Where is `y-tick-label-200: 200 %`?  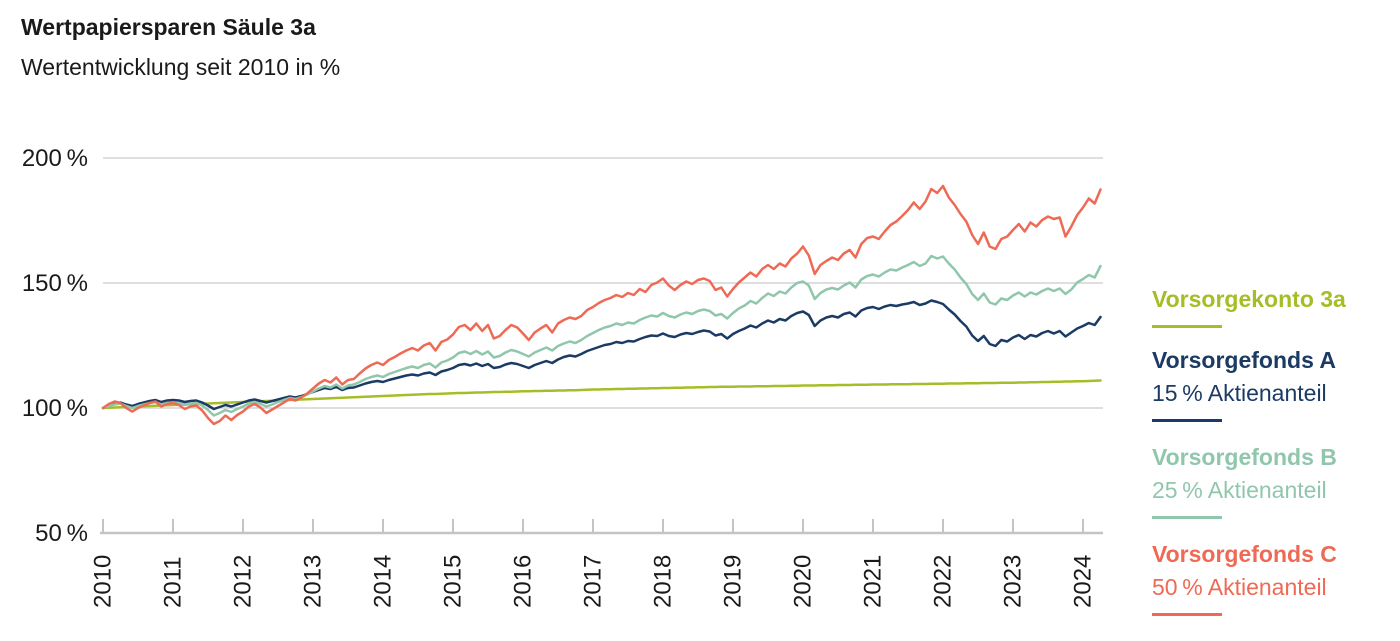 y-tick-label-200: 200 % is located at coordinates (55, 158).